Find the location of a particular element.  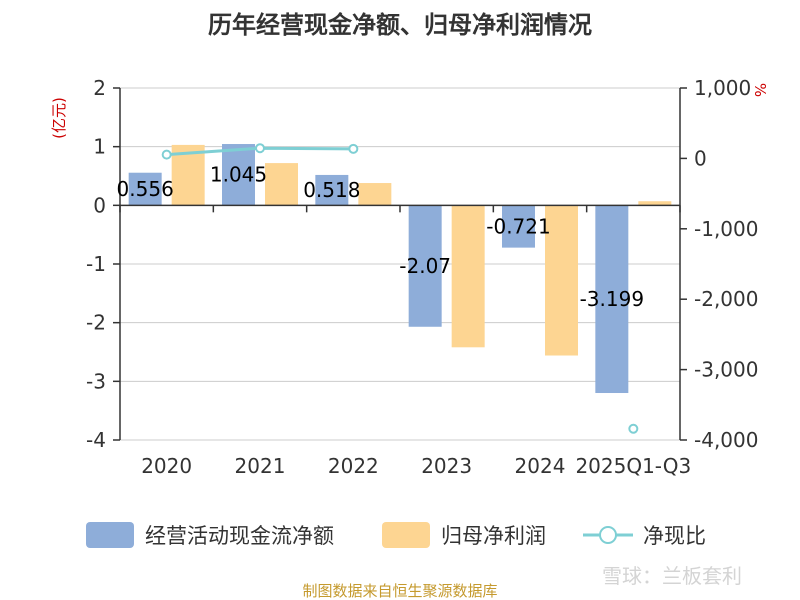

x-tick-label: 2020 is located at coordinates (166, 466).